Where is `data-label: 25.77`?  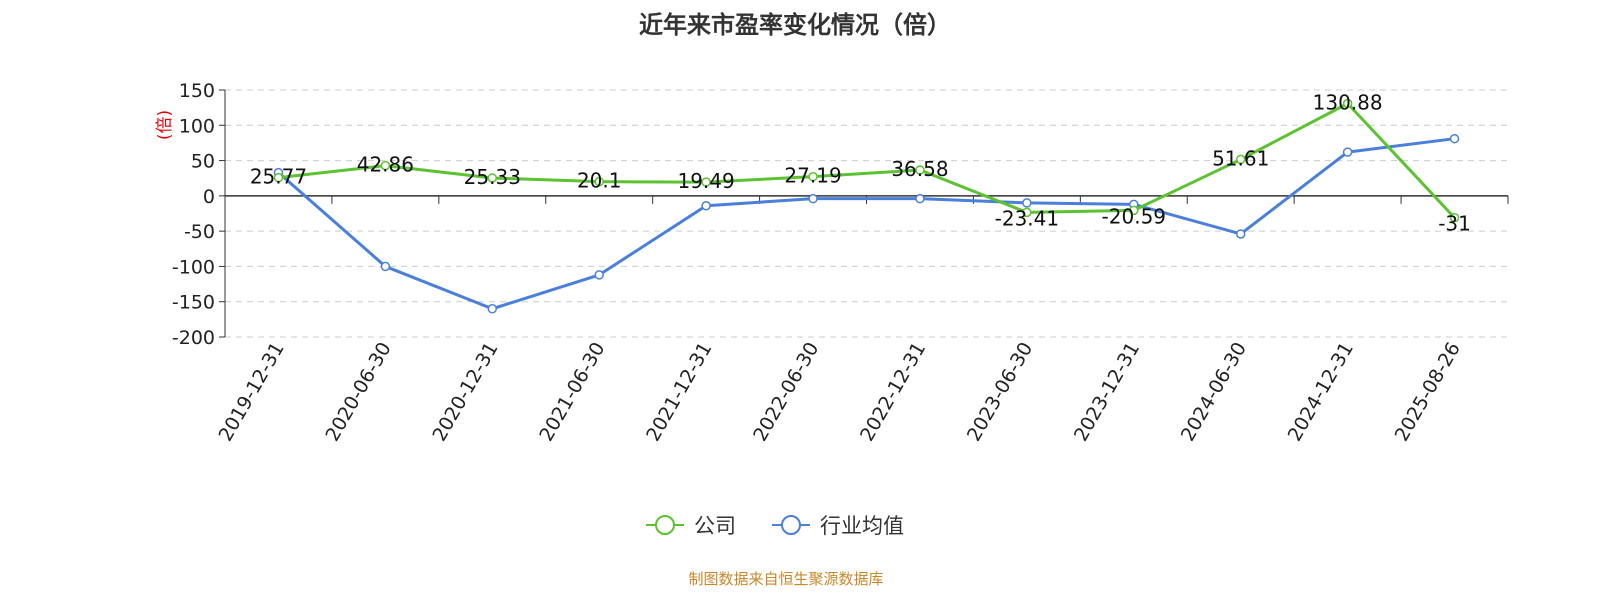 data-label: 25.77 is located at coordinates (278, 177).